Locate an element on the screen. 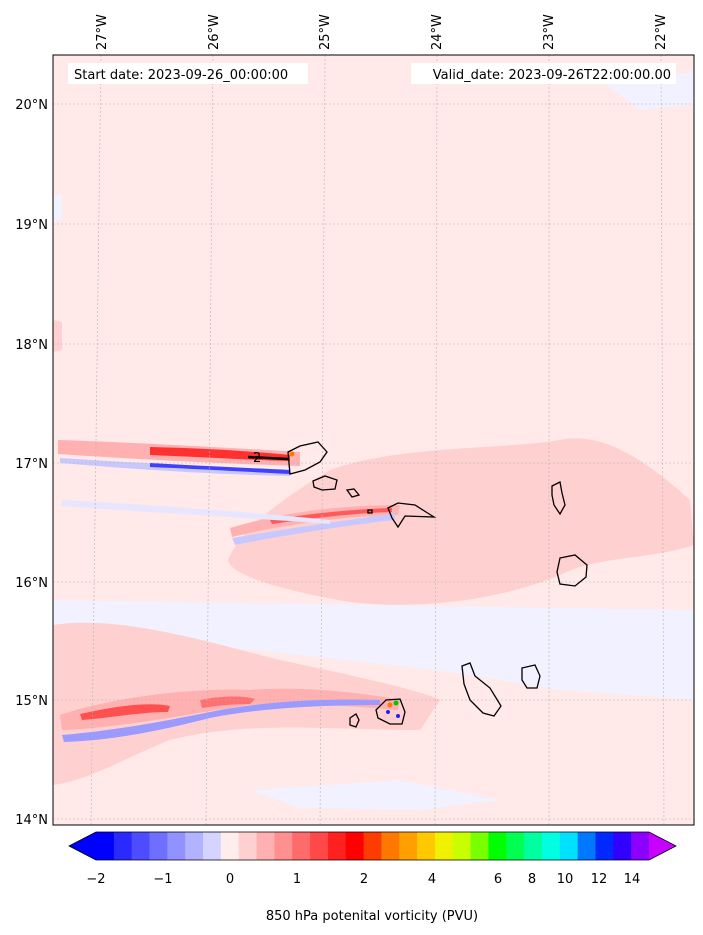 This screenshot has width=703, height=935. colorbar-tick-label: 6 is located at coordinates (498, 879).